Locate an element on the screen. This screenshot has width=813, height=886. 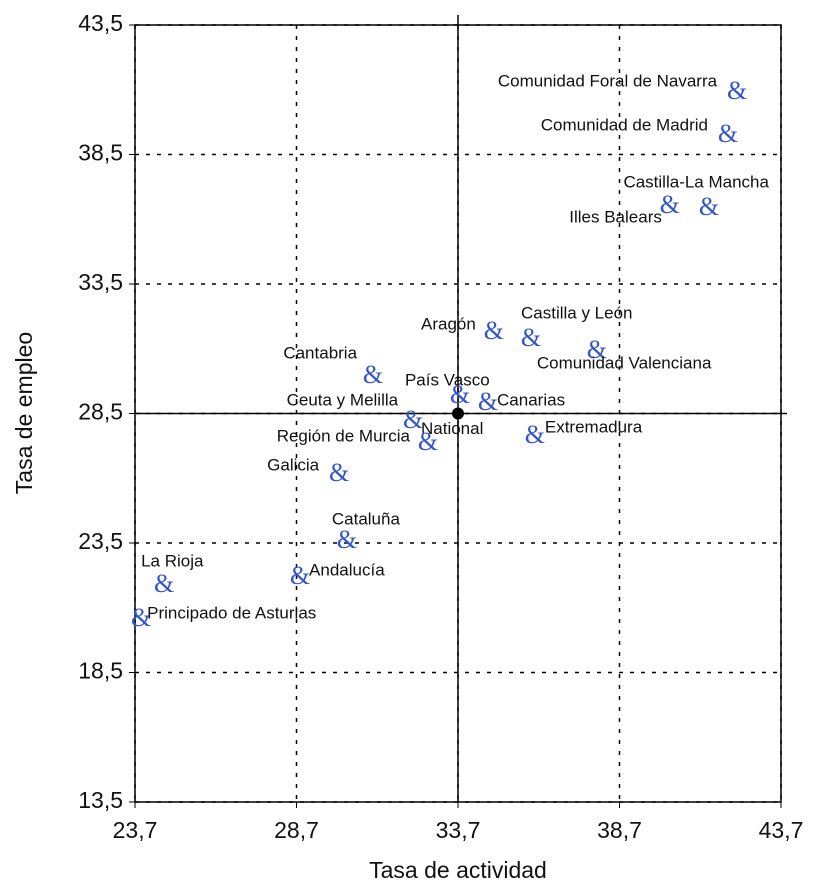
point-label: Castilla y León is located at coordinates (577, 312).